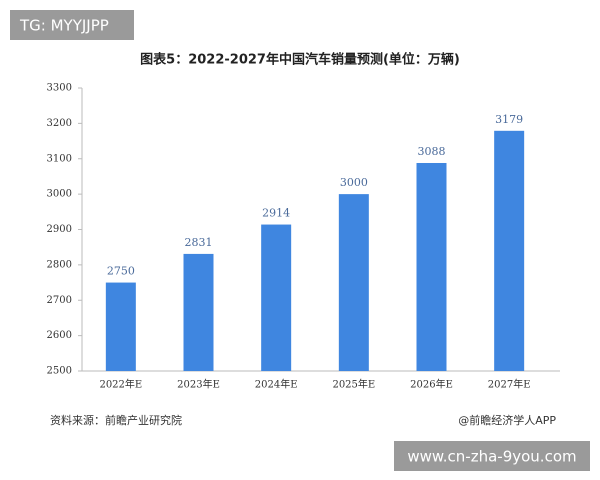 This screenshot has width=600, height=480. I want to click on chart-title: 图表5：2022-2027年中国汽车销量预测(单位：万辆), so click(300, 60).